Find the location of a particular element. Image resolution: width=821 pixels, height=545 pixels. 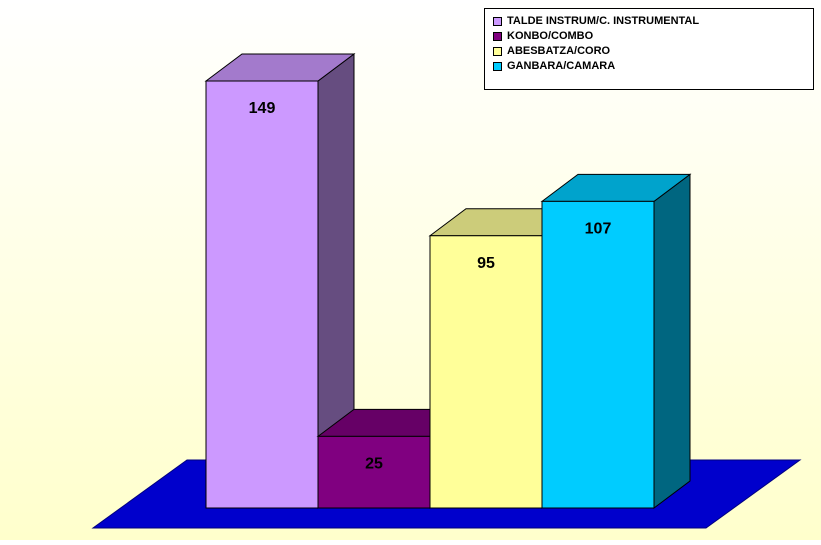

legend-entry: GANBARA/CAMARA is located at coordinates (554, 66).